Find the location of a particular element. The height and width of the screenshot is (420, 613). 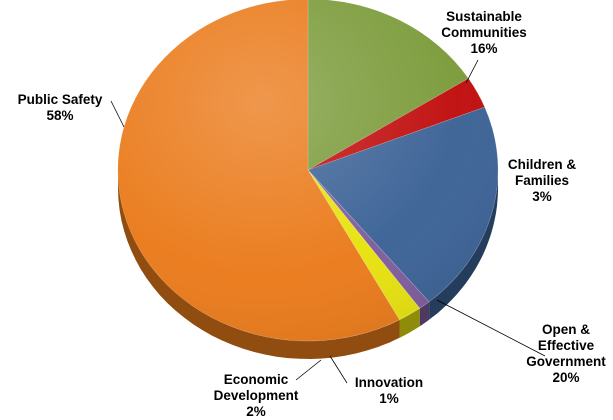

slice-name-label: Children & is located at coordinates (542, 164).